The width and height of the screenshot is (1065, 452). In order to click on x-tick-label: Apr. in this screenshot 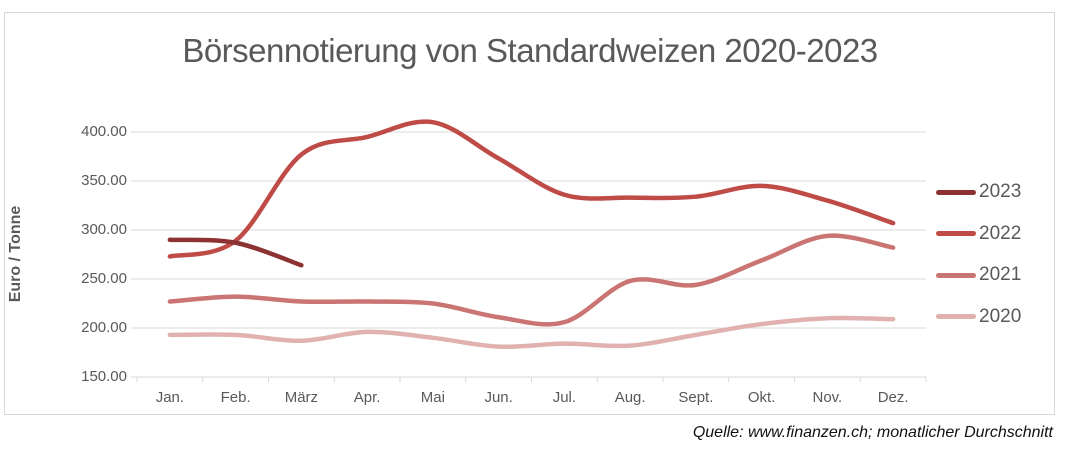, I will do `click(367, 397)`.